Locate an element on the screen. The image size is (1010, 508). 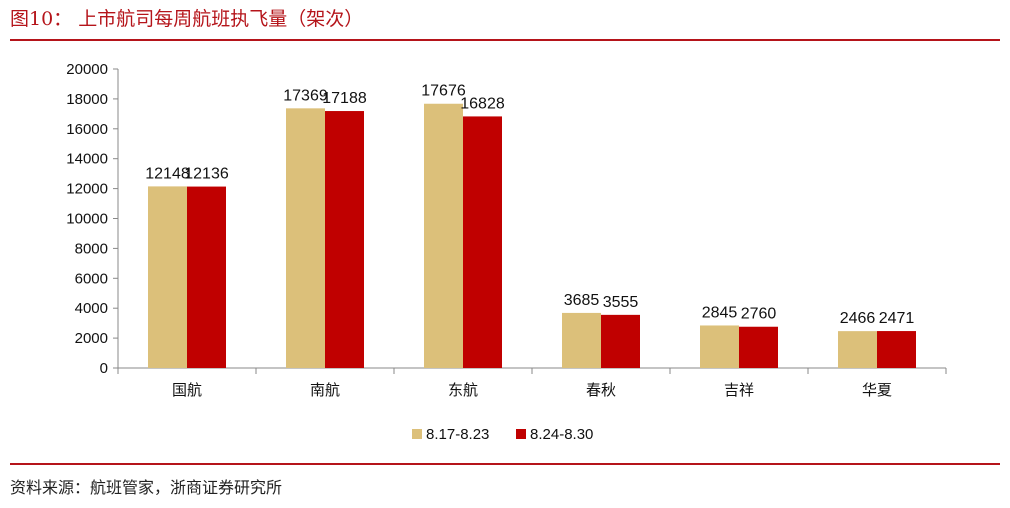
source-note: 资料来源：航班管家，浙商证券研究所 is located at coordinates (146, 487).